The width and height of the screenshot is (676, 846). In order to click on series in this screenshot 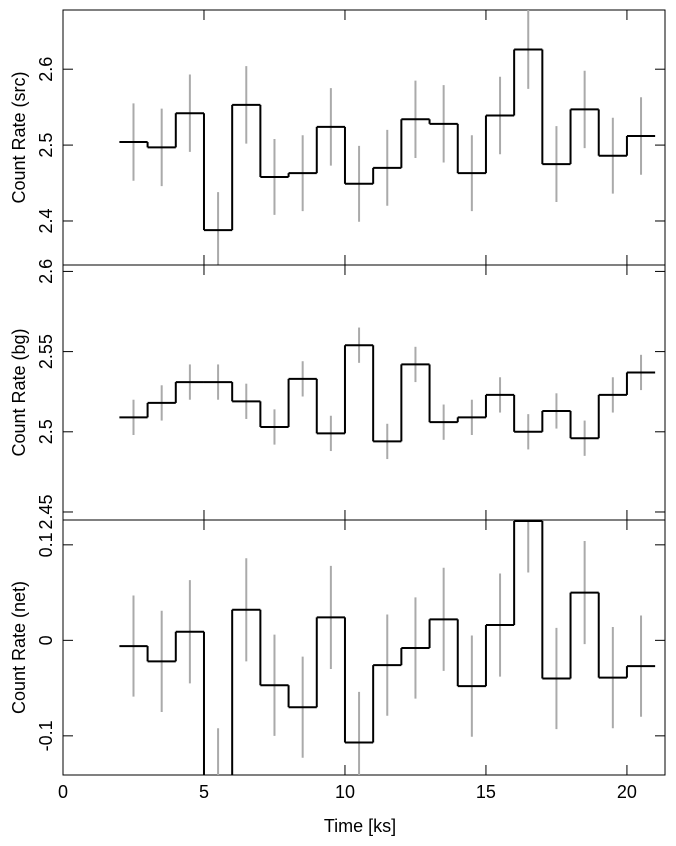, I will do `click(387, 393)`.